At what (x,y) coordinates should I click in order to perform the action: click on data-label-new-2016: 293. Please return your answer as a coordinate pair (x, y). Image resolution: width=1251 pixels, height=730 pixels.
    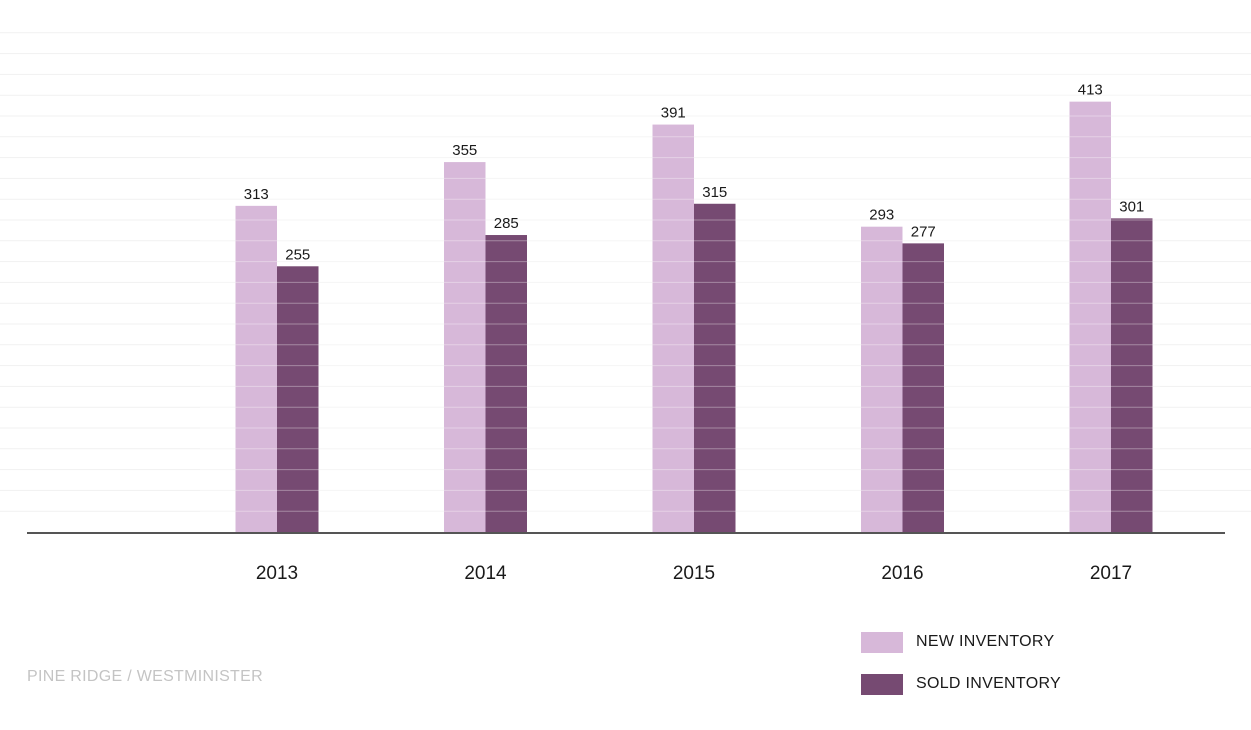
    Looking at the image, I should click on (881, 215).